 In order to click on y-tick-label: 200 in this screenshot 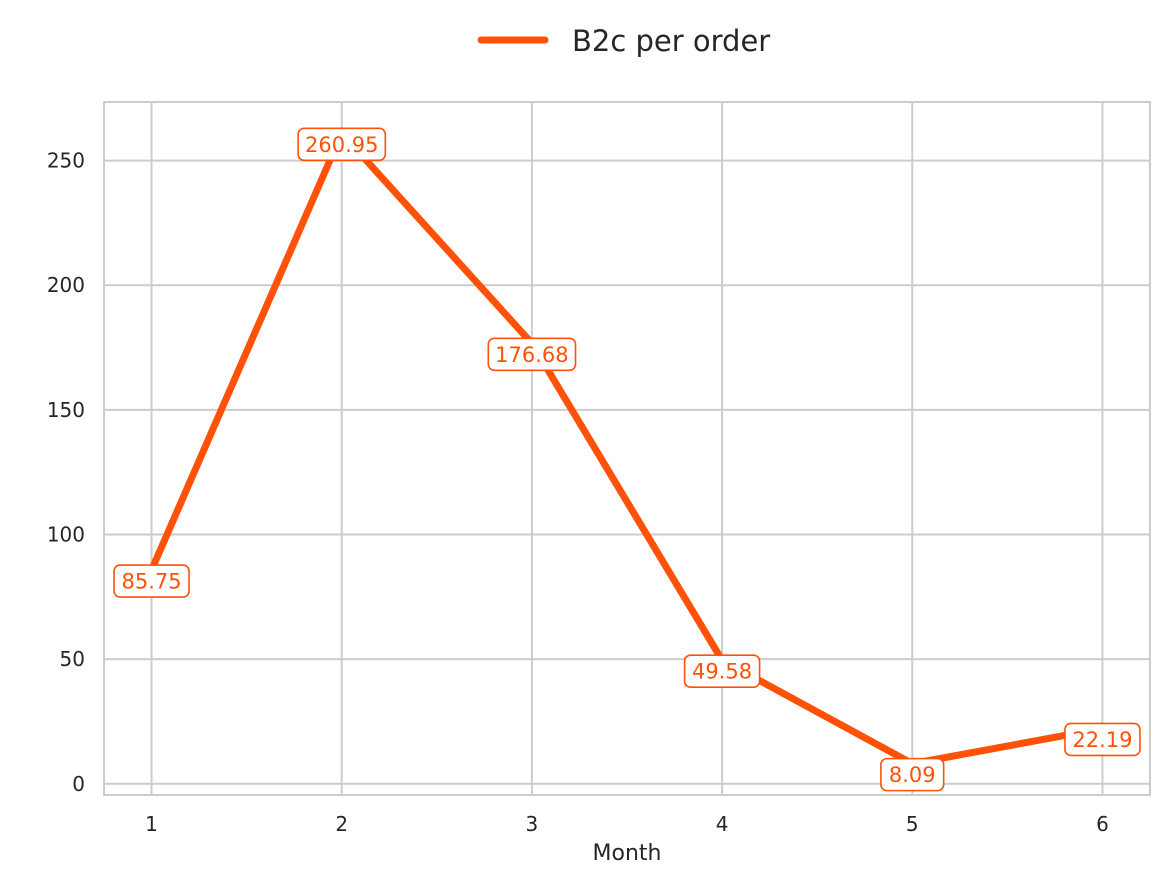, I will do `click(66, 285)`.